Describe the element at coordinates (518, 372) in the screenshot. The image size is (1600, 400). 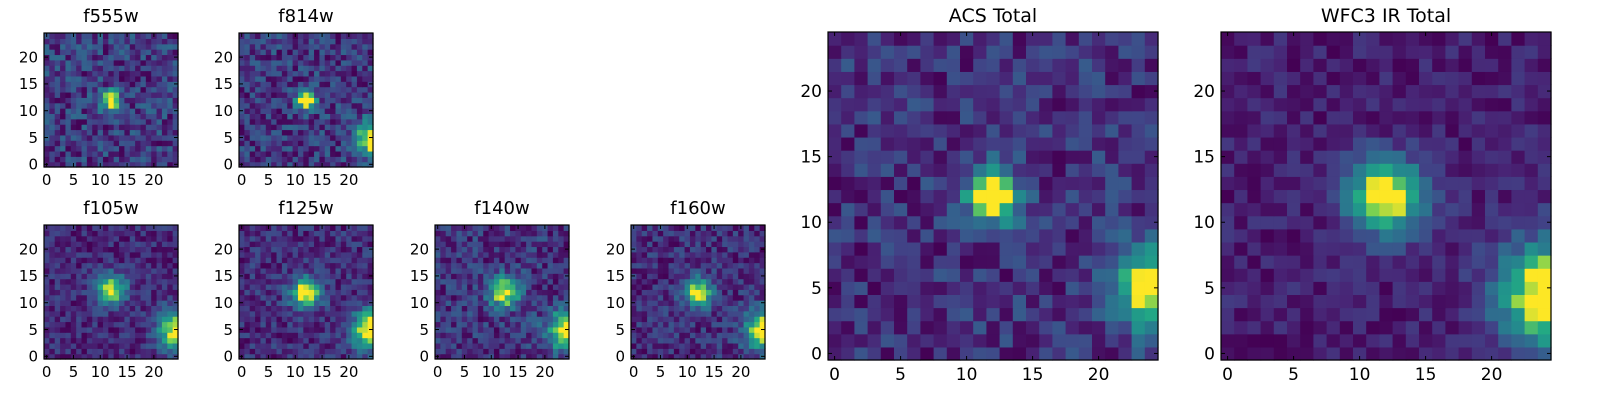
I see `x-tick-label: 15` at that location.